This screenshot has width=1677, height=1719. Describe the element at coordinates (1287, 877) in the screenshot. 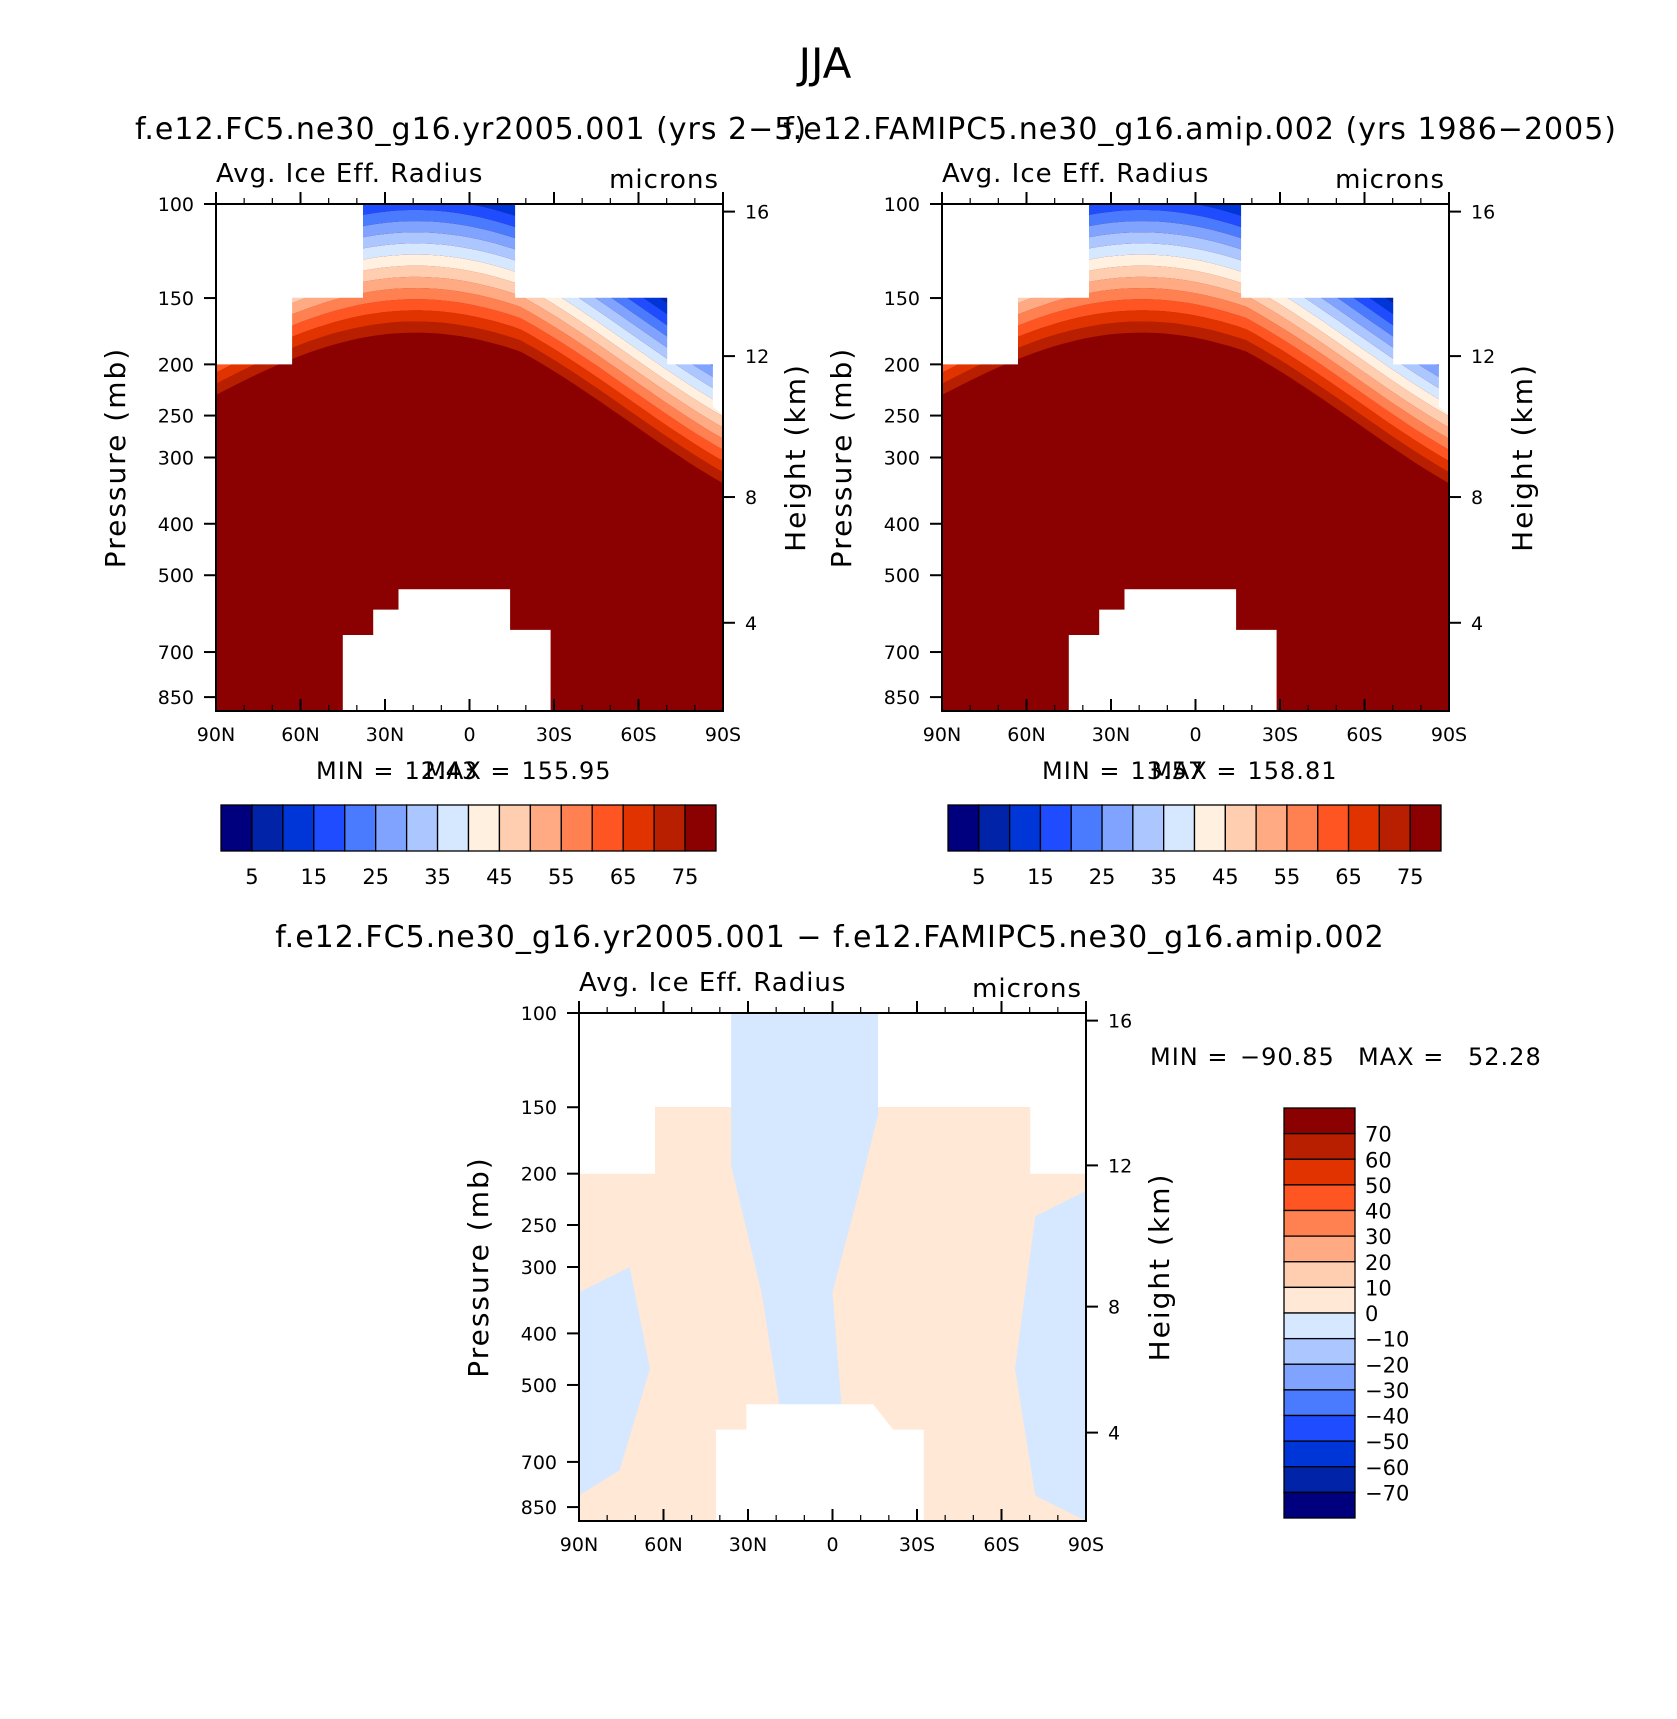

I see `colorbar-label: 55` at that location.